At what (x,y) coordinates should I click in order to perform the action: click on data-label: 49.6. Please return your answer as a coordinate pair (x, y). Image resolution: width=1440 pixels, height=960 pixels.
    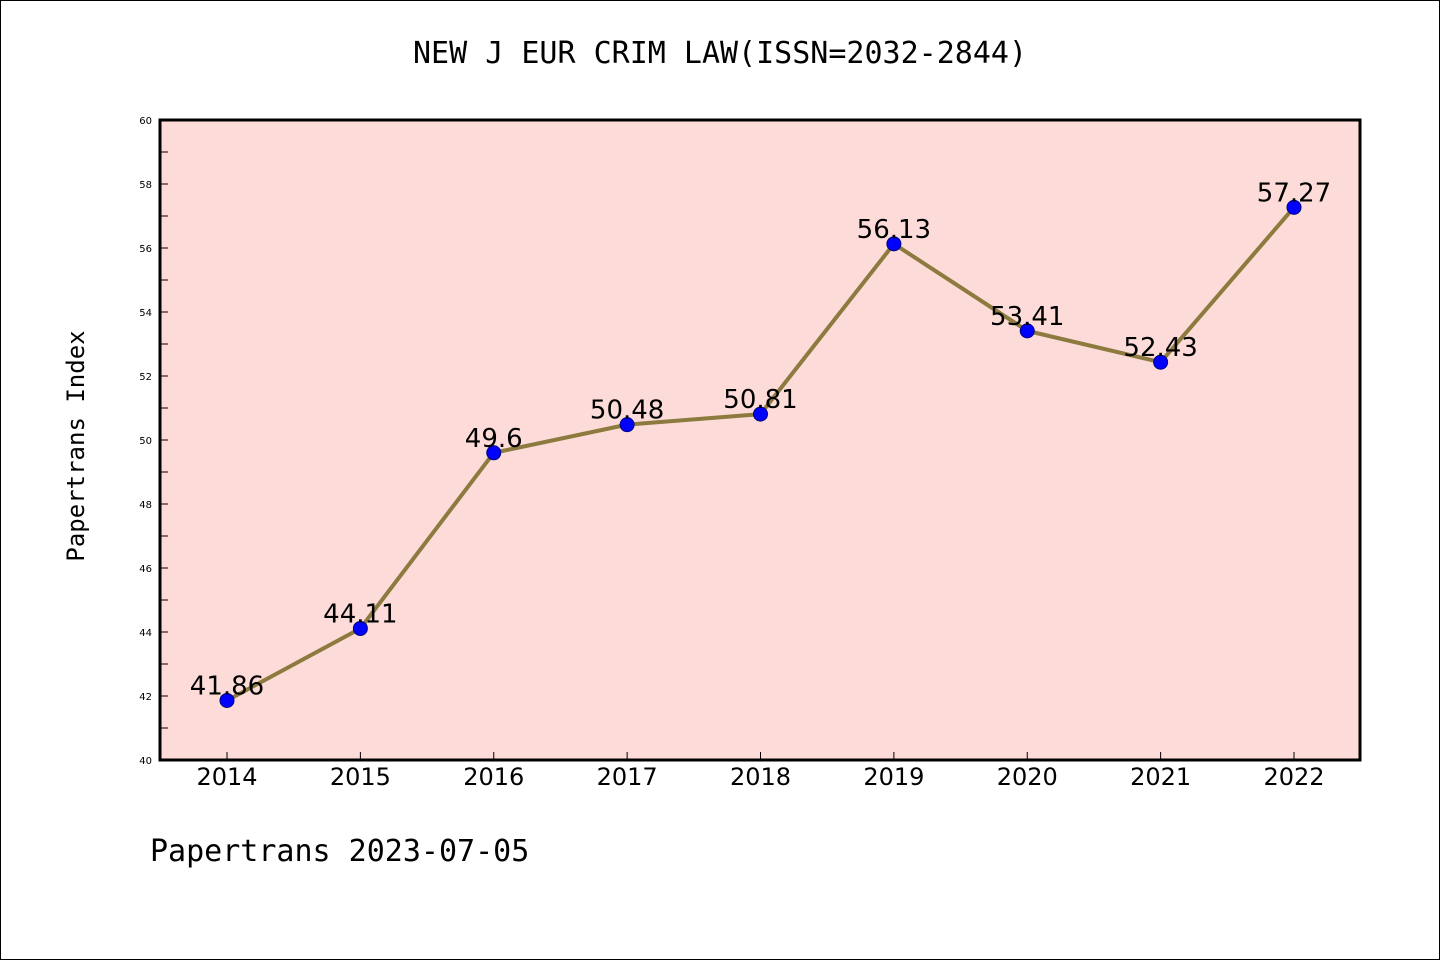
    Looking at the image, I should click on (494, 439).